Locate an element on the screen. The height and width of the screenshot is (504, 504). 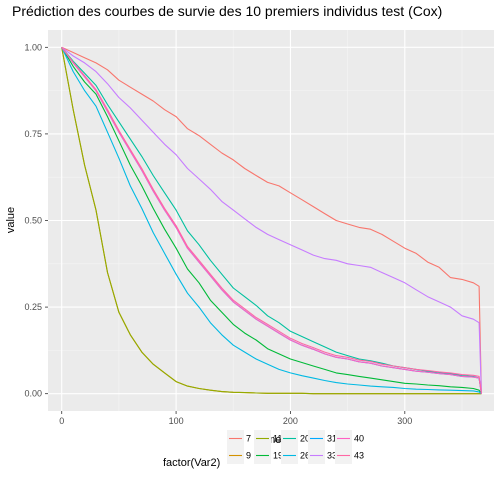
legend-label-9: 9 is located at coordinates (248, 456).